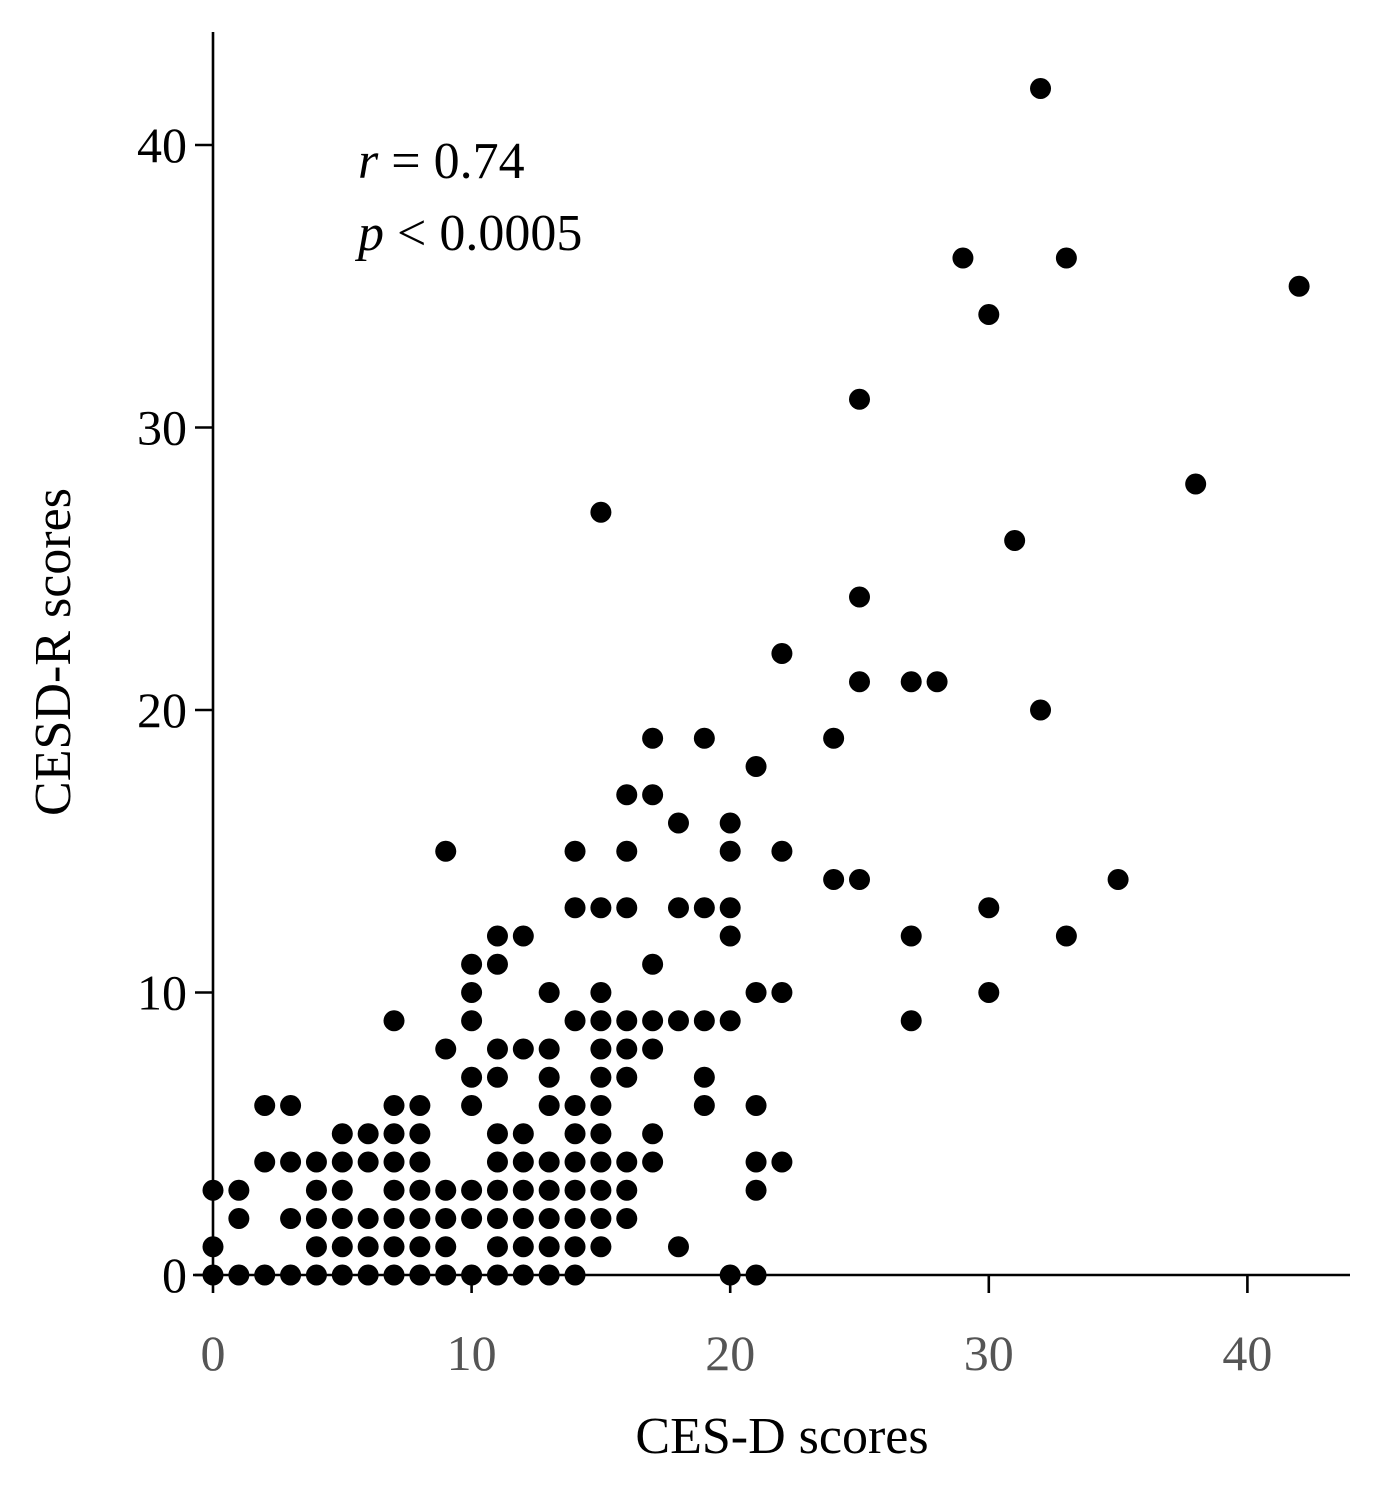  Describe the element at coordinates (472, 1353) in the screenshot. I see `x-tick-label: 10` at that location.